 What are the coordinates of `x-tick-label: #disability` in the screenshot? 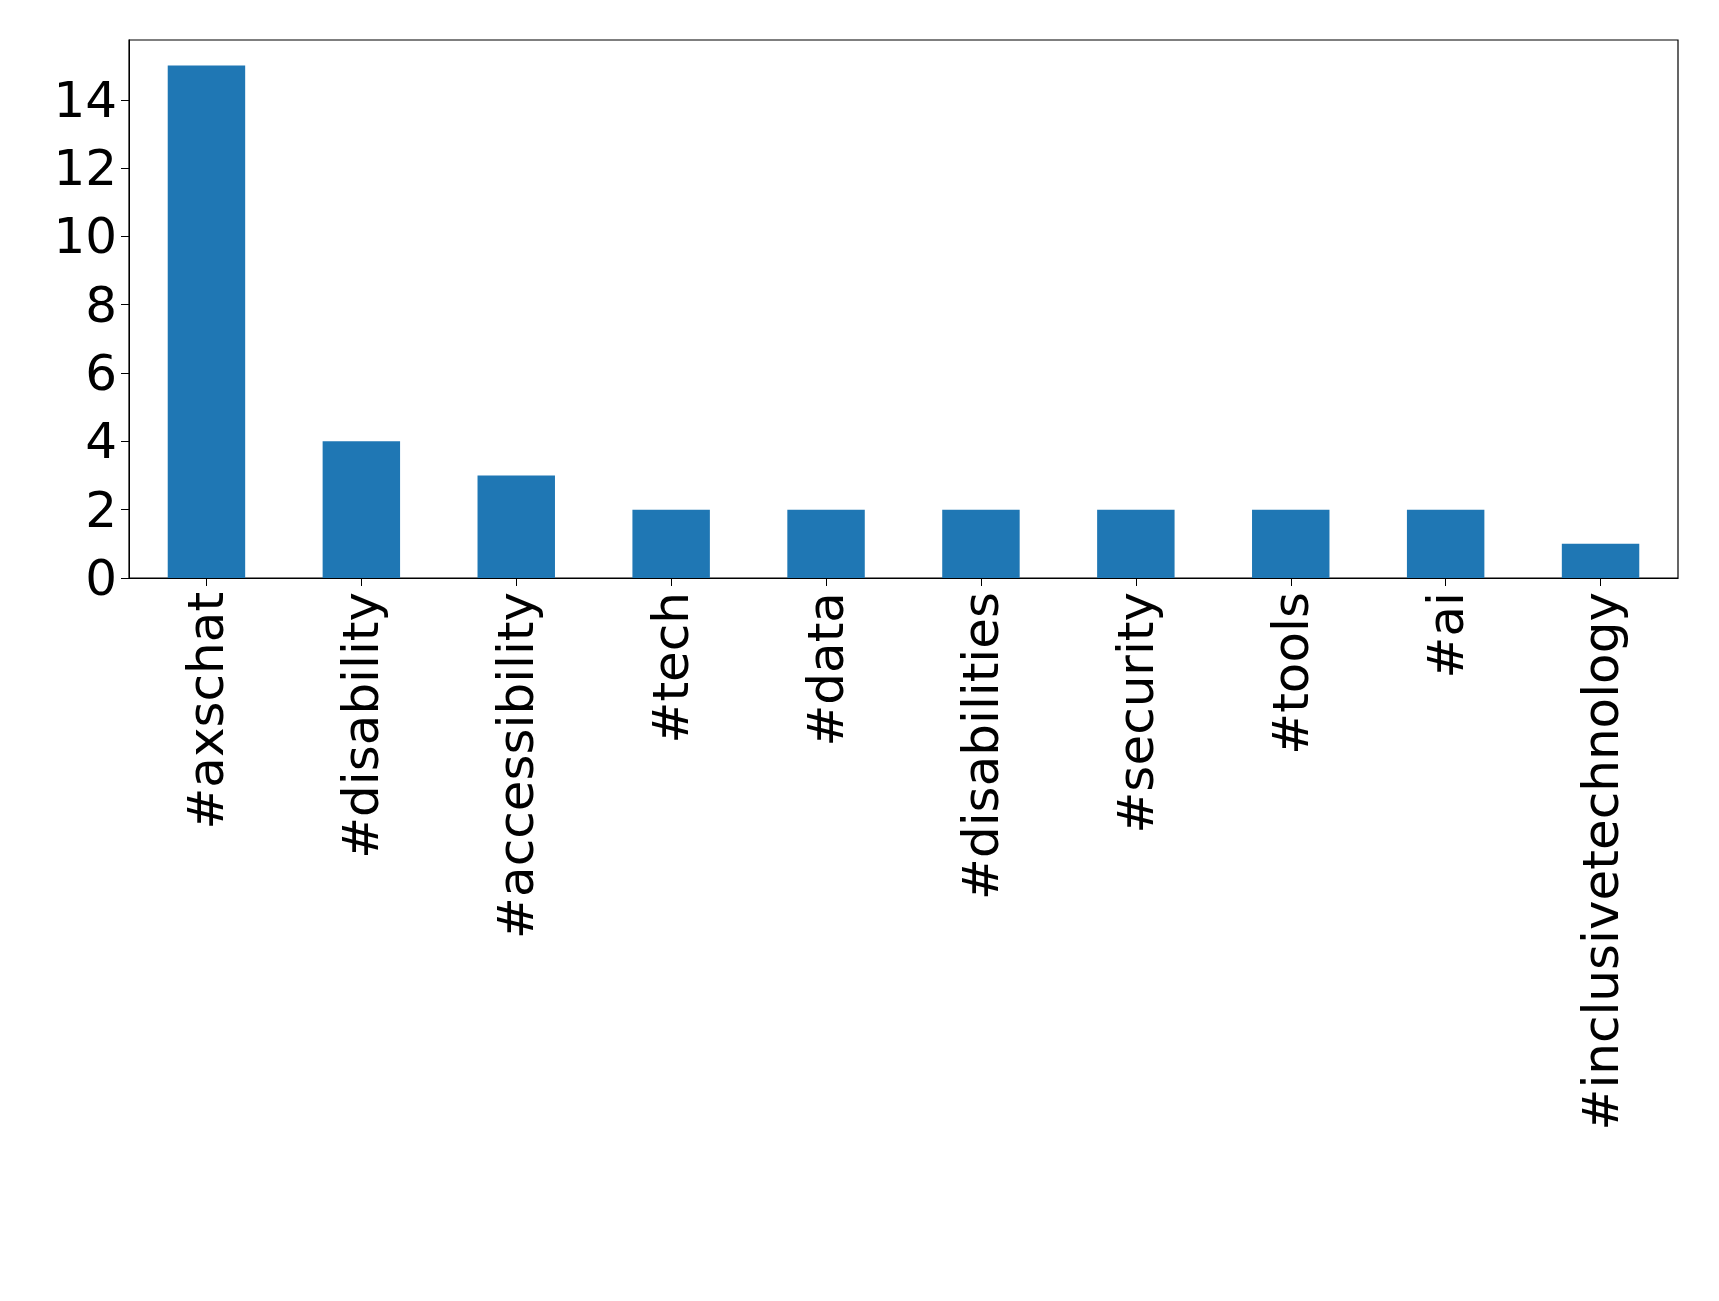 It's located at (361, 725).